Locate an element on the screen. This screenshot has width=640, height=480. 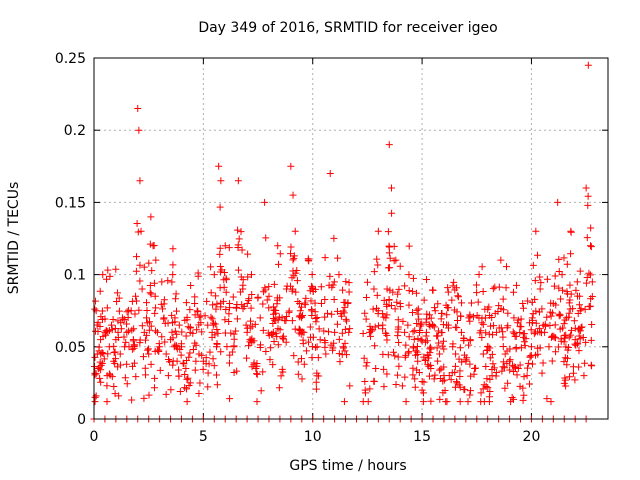
y-tick-label: 0.25 is located at coordinates (70, 59).